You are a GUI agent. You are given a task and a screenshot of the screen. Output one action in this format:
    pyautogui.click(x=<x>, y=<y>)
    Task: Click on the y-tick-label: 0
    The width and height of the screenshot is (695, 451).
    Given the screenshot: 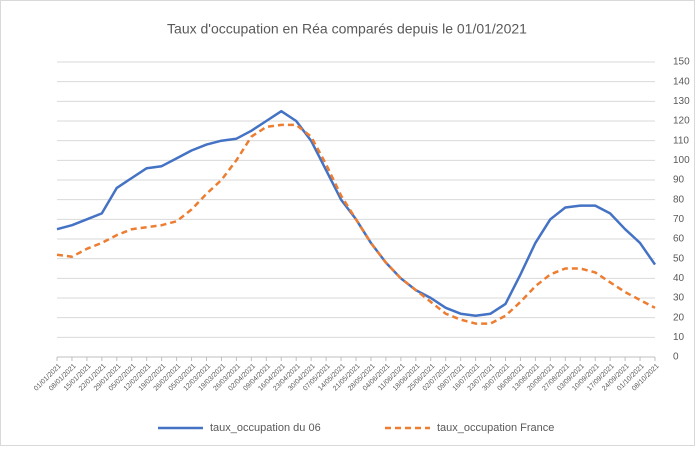 What is the action you would take?
    pyautogui.click(x=676, y=357)
    